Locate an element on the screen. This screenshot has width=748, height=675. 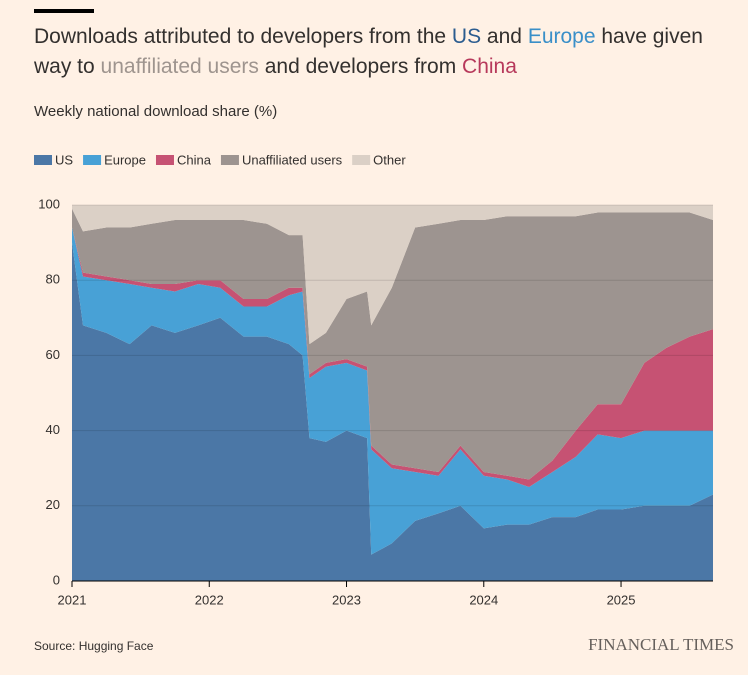
title-part: US is located at coordinates (466, 36).